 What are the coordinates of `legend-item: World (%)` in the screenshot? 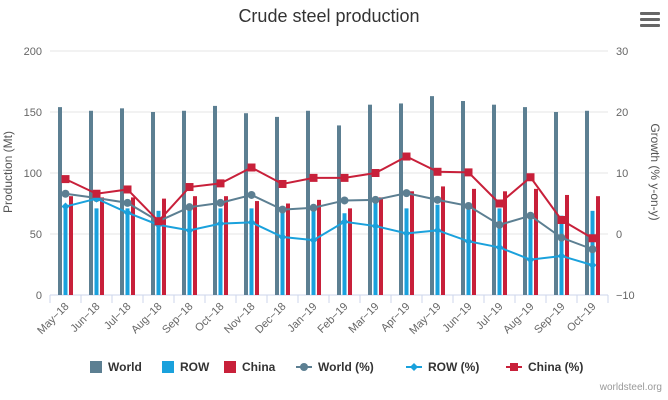 It's located at (335, 367).